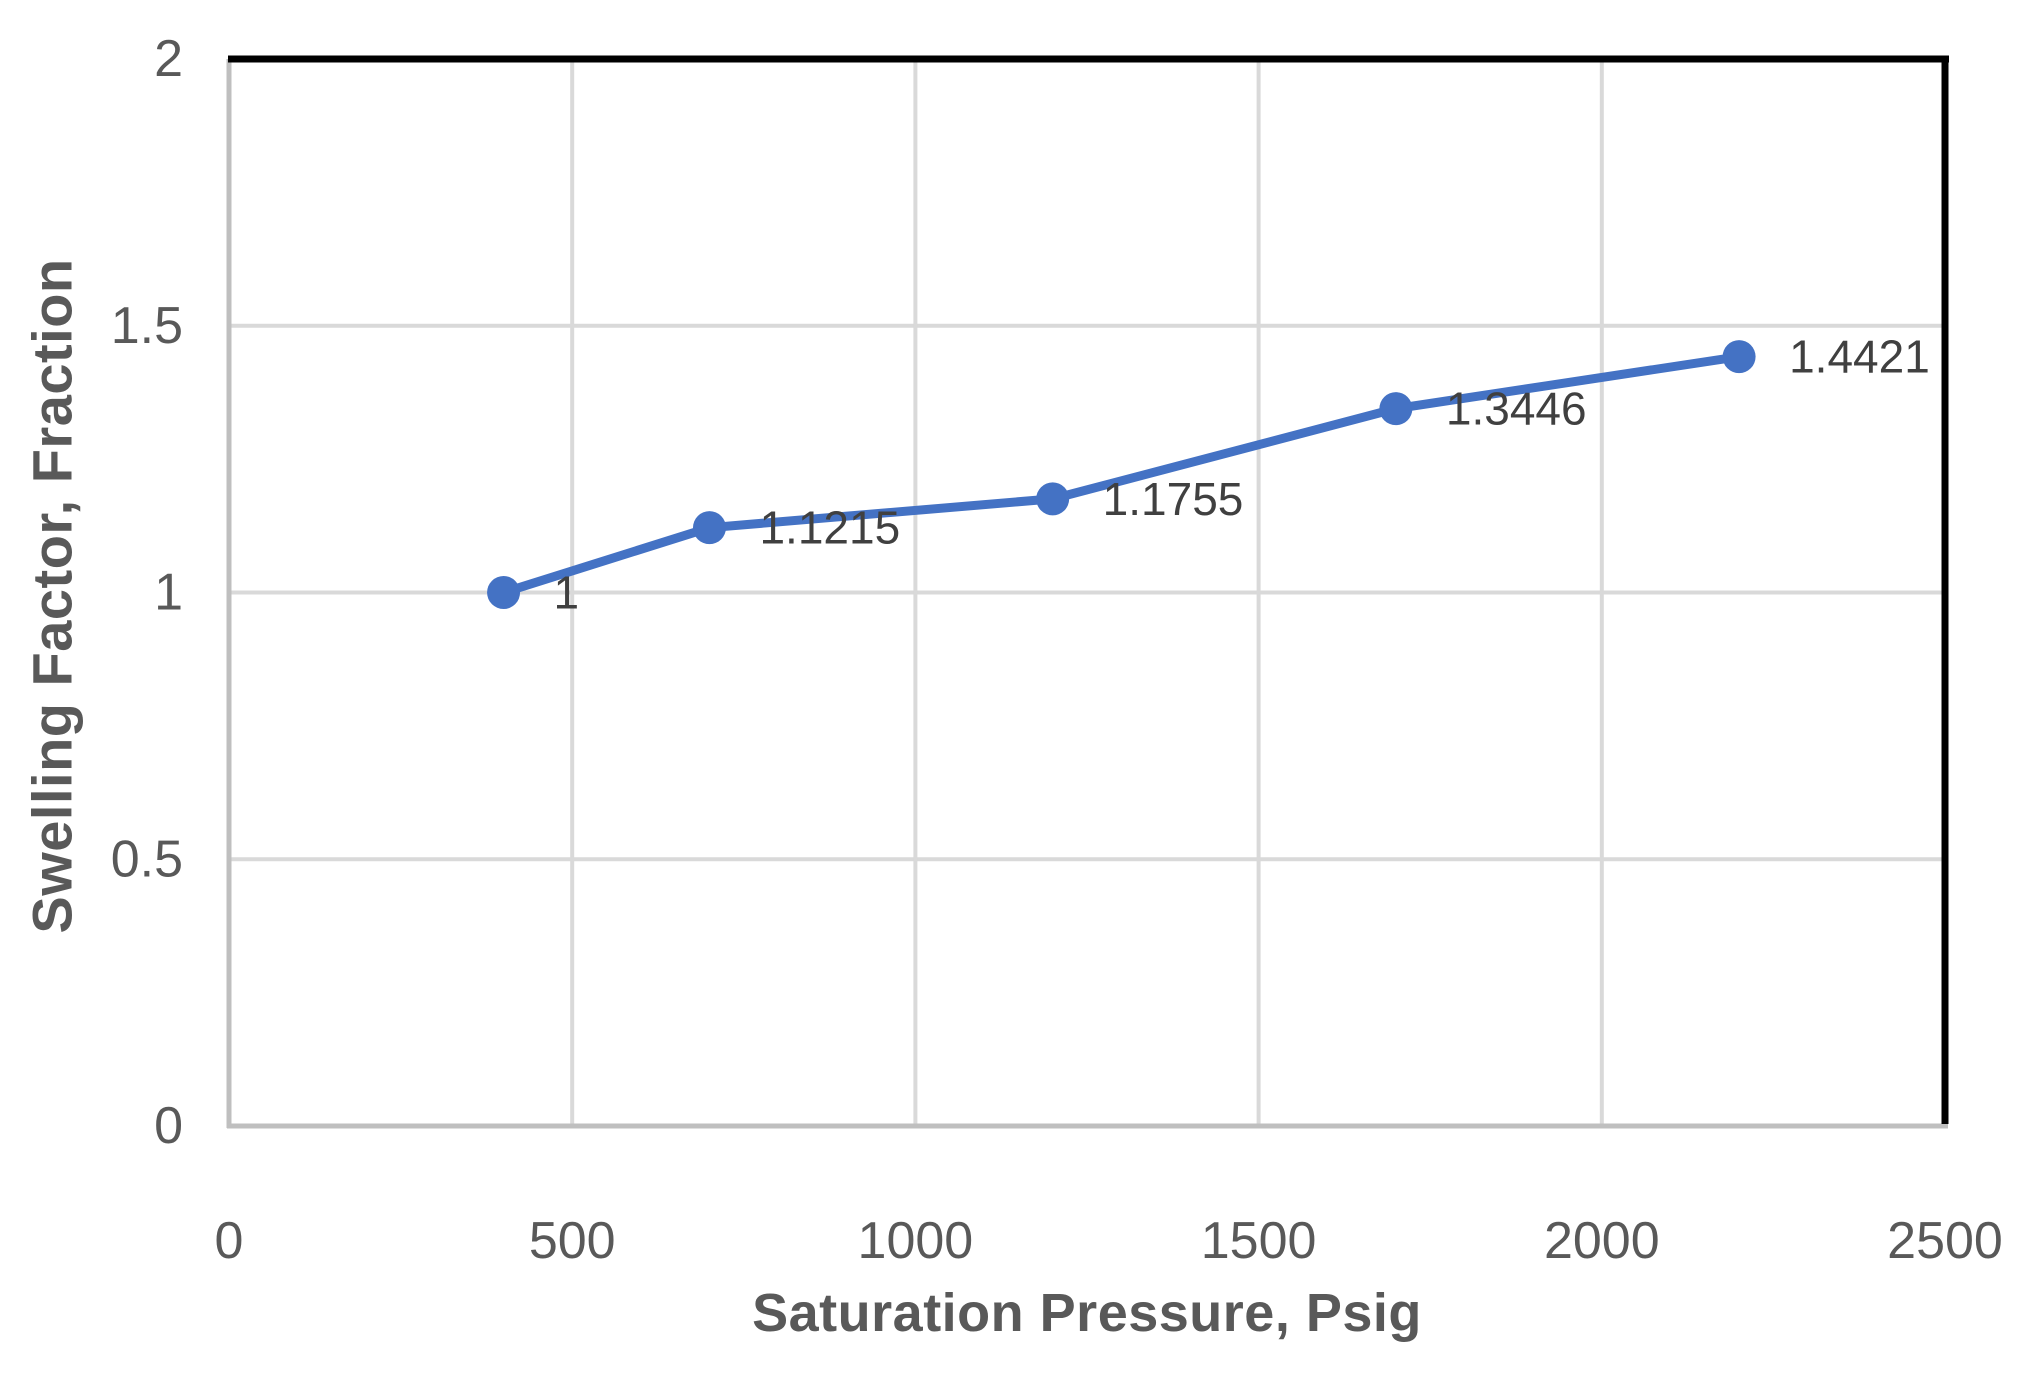  I want to click on y-axis-title: Swelling Factor, Fraction, so click(52, 596).